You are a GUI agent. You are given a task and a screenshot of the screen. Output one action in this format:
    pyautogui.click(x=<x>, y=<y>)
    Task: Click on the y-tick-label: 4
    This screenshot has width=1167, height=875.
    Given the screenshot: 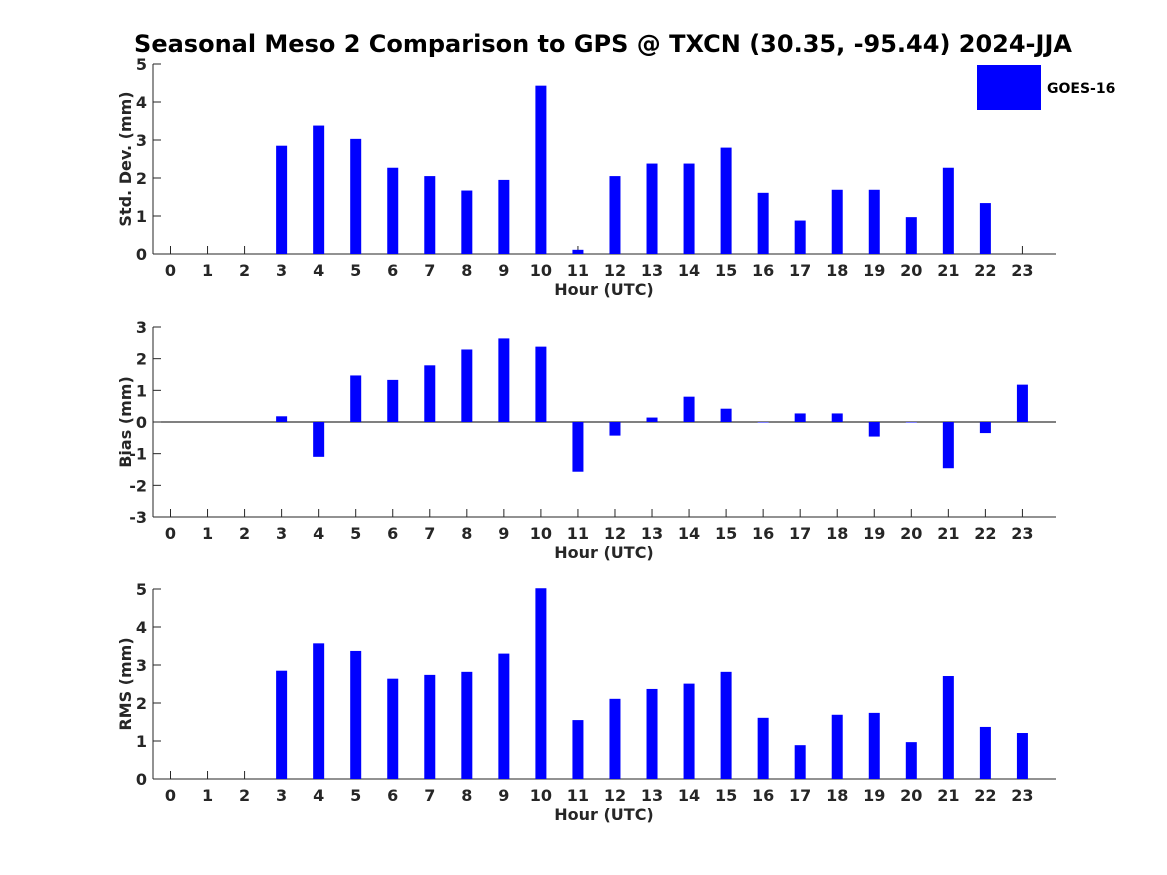 What is the action you would take?
    pyautogui.click(x=141, y=627)
    